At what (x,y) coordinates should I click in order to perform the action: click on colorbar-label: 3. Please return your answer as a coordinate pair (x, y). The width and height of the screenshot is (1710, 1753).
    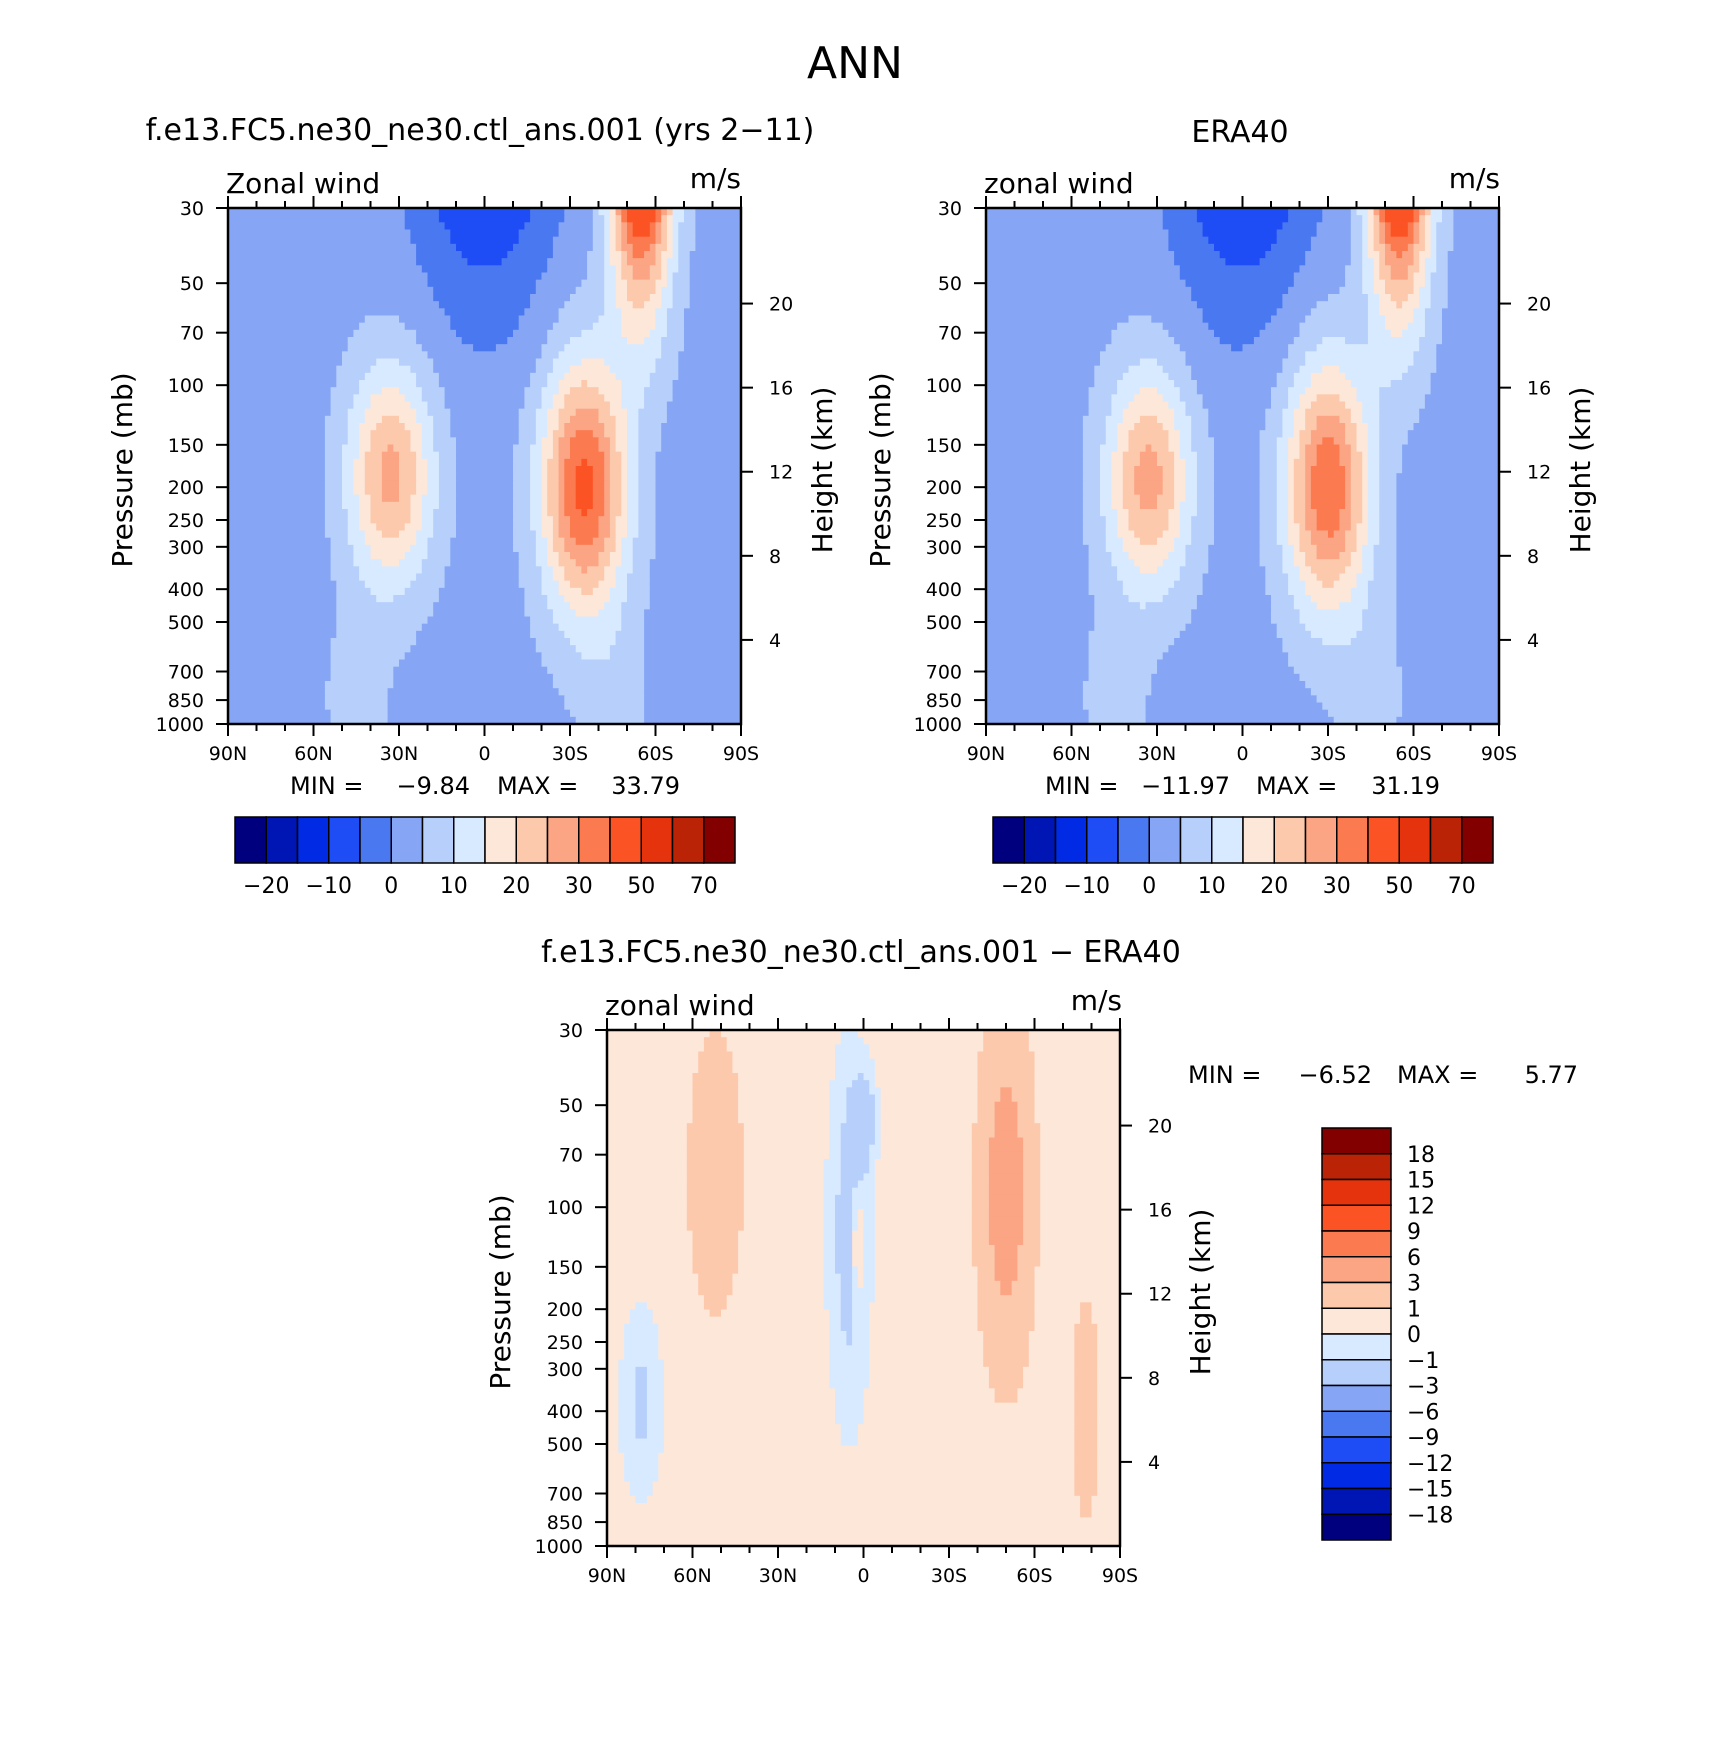
    Looking at the image, I should click on (1414, 1284).